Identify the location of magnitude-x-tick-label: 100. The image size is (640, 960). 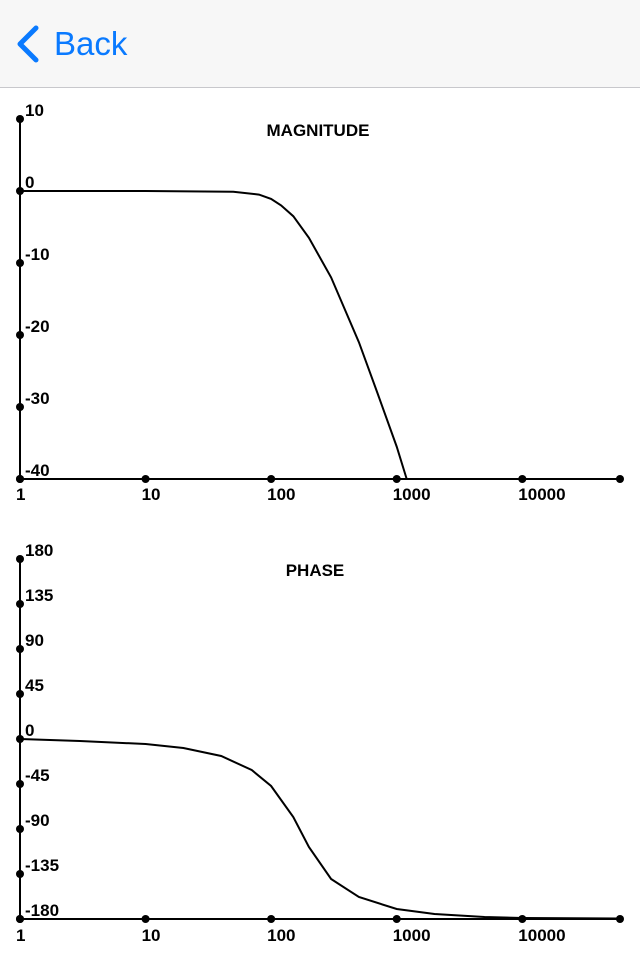
(281, 494).